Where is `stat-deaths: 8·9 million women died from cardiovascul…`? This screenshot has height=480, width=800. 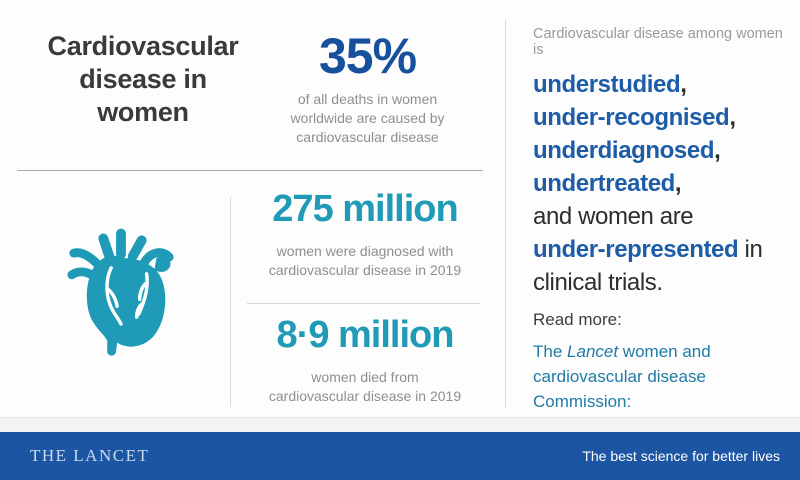 stat-deaths: 8·9 million women died from cardiovascul… is located at coordinates (365, 359).